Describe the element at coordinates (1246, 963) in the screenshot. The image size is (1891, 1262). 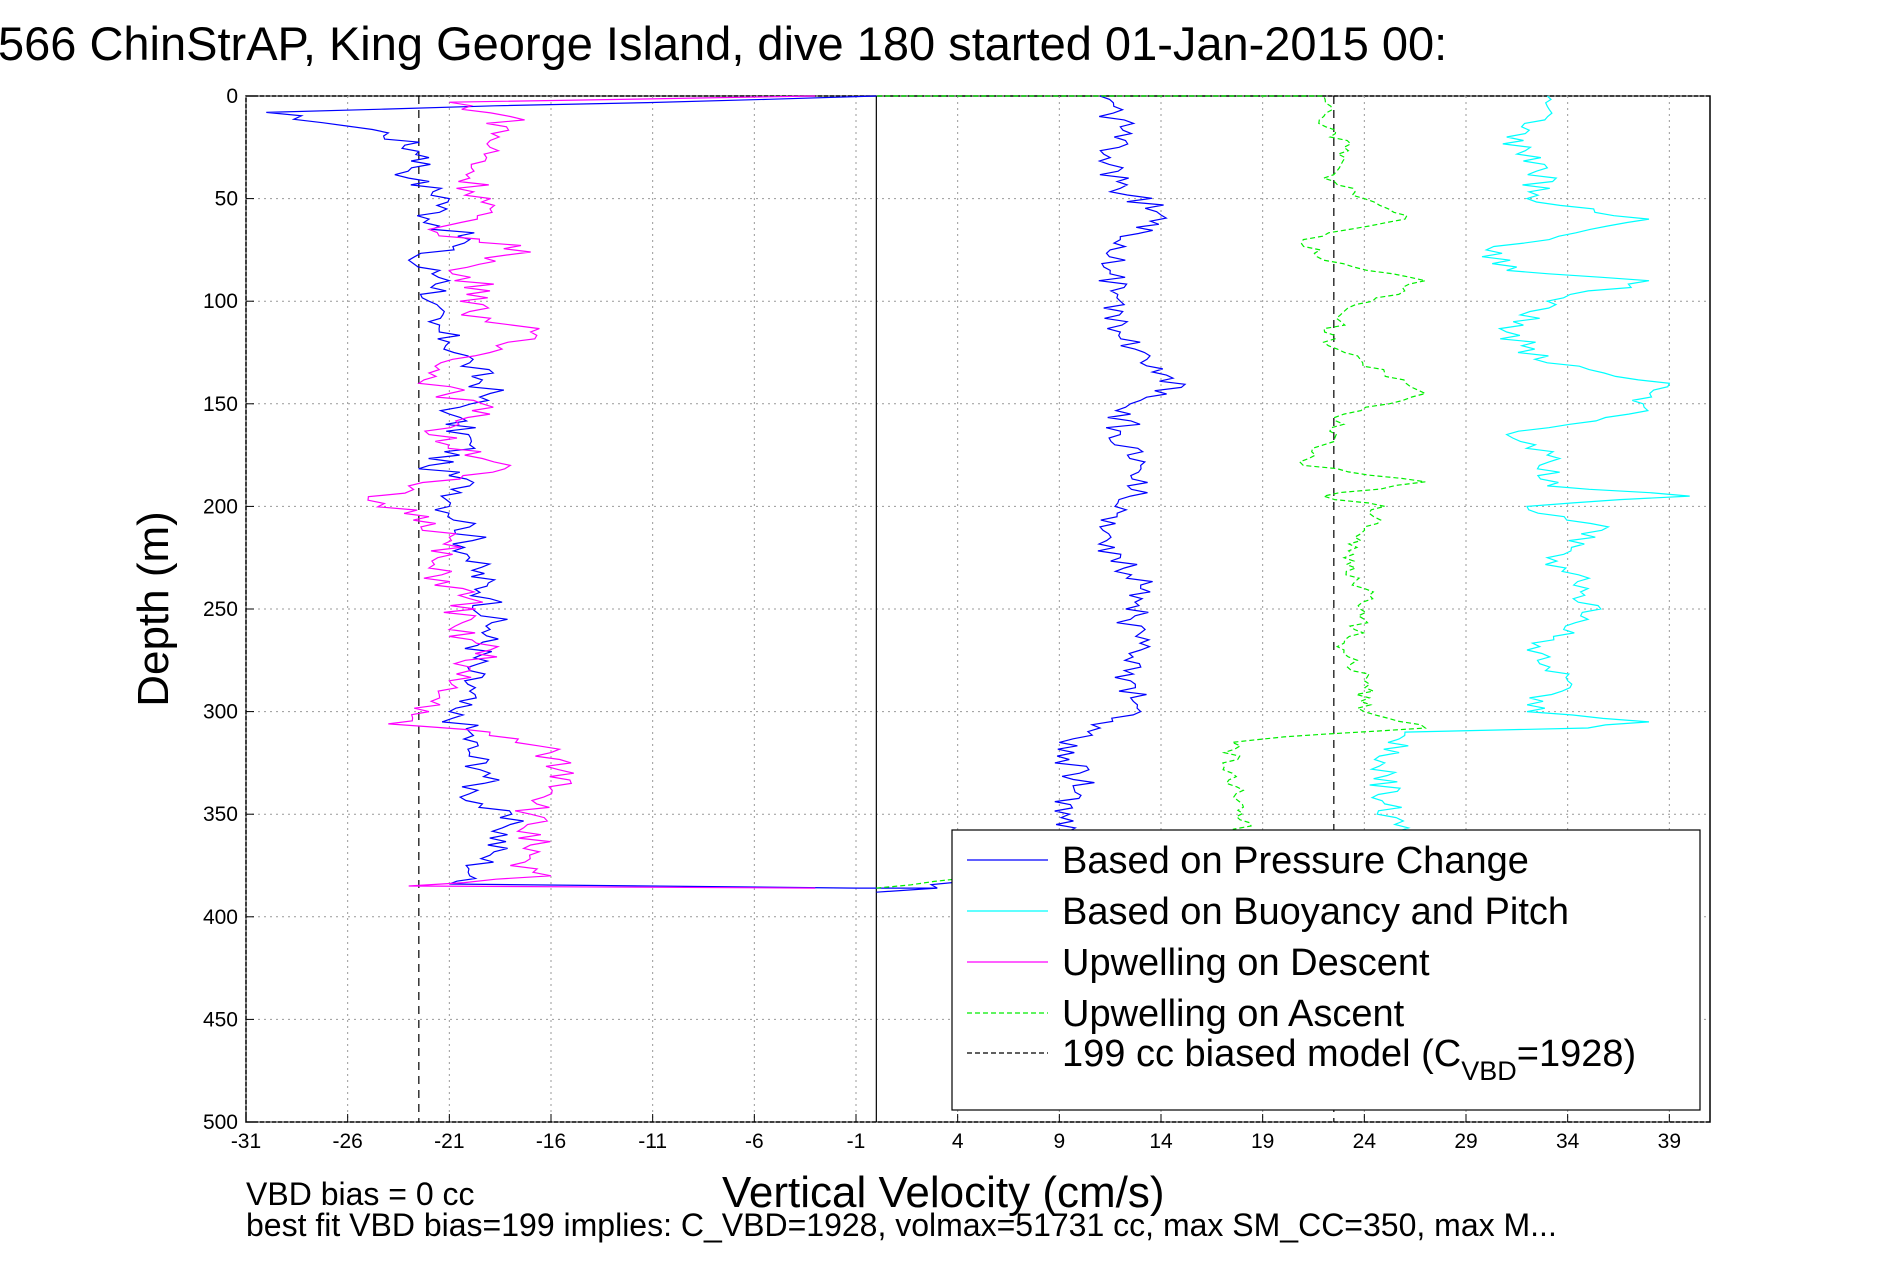
I see `legend-label: Upwelling on Descent` at that location.